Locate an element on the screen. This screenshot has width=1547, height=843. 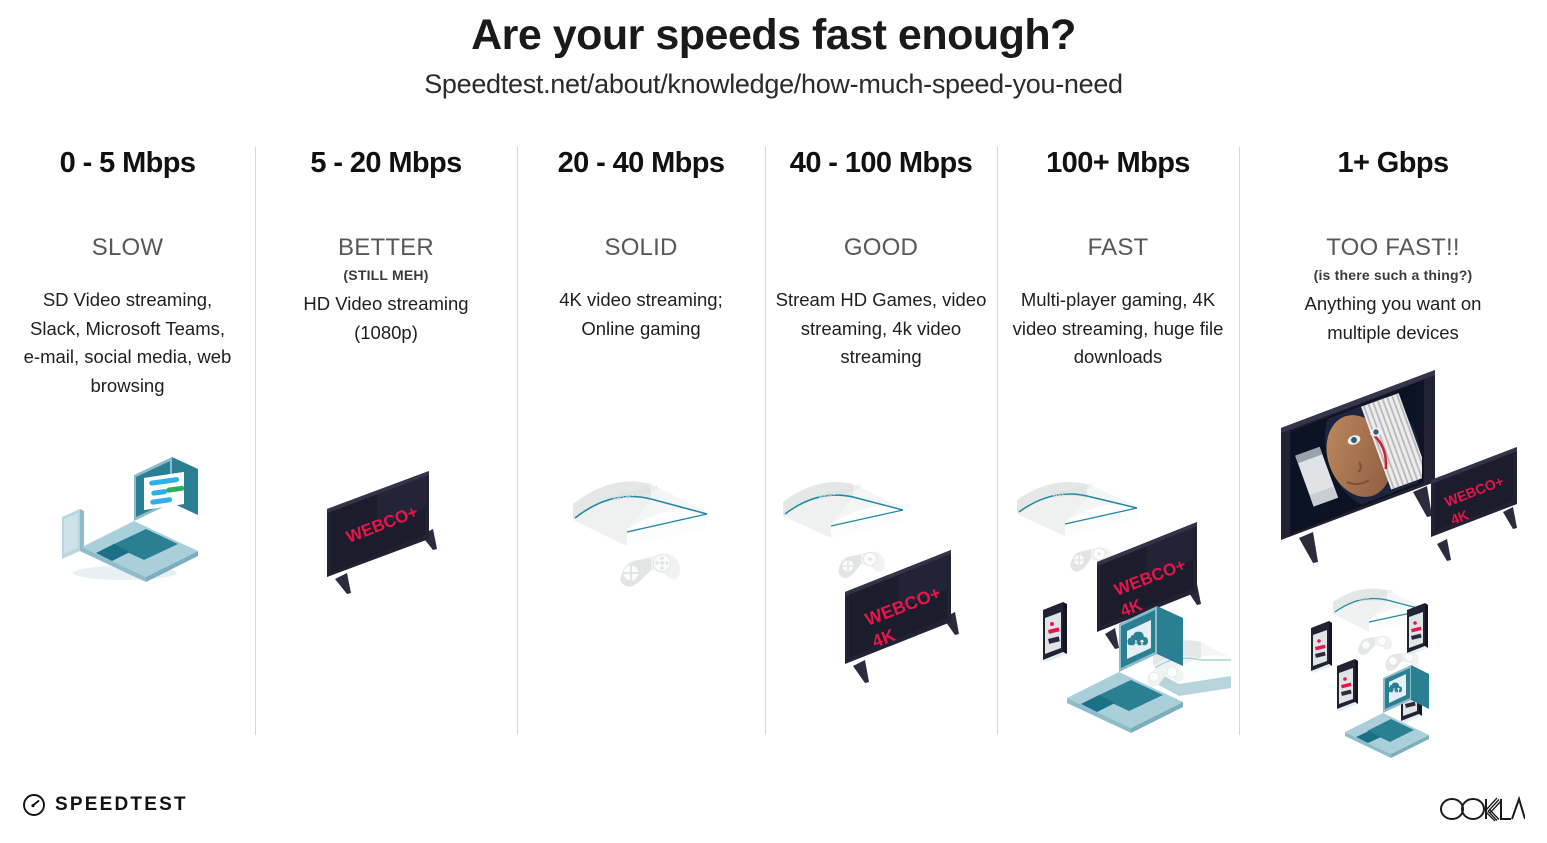
rating-label: GOOD is located at coordinates (881, 247).